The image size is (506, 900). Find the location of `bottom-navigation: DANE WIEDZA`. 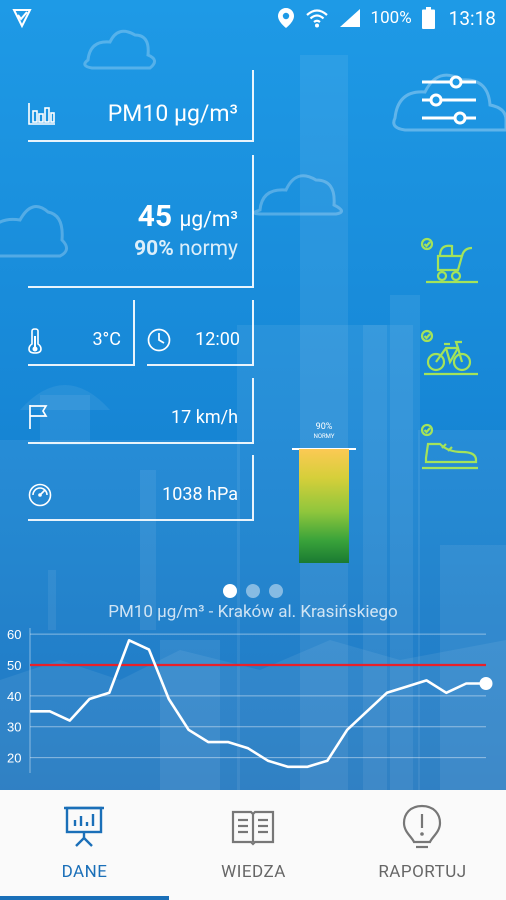

bottom-navigation: DANE WIEDZA is located at coordinates (253, 845).